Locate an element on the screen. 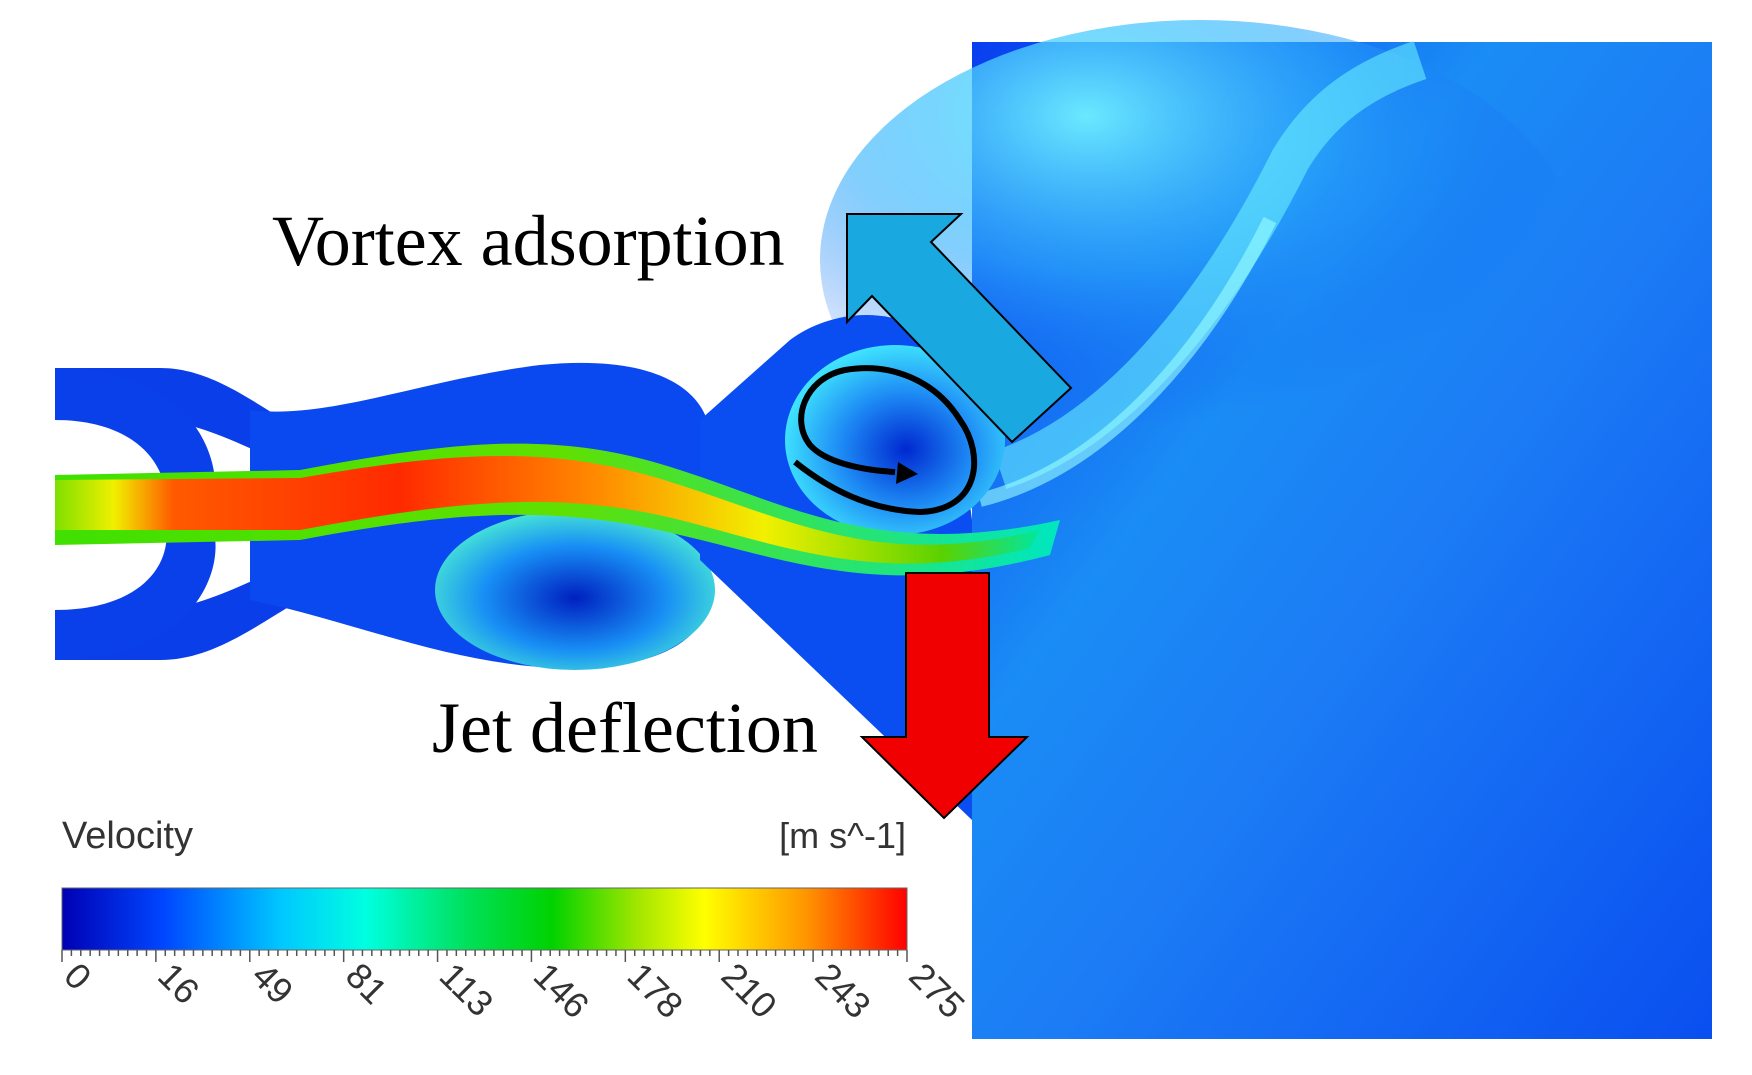  colorbar-minor-ticks is located at coordinates (484, 956).